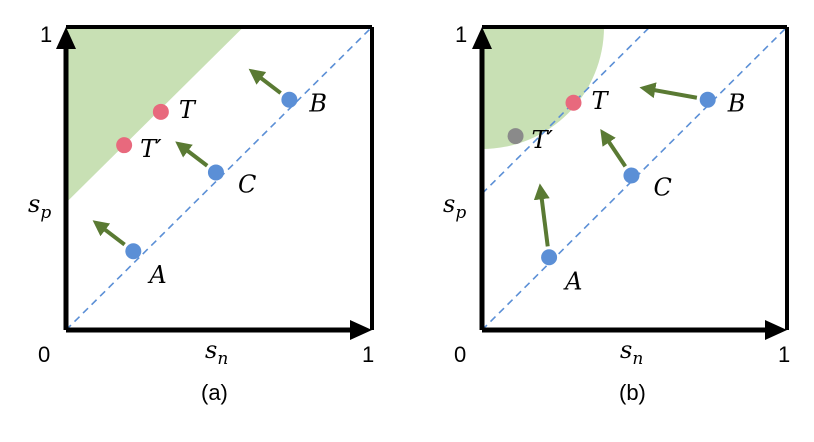 This screenshot has width=814, height=442. I want to click on offset-dashed-line, so click(566, 110).